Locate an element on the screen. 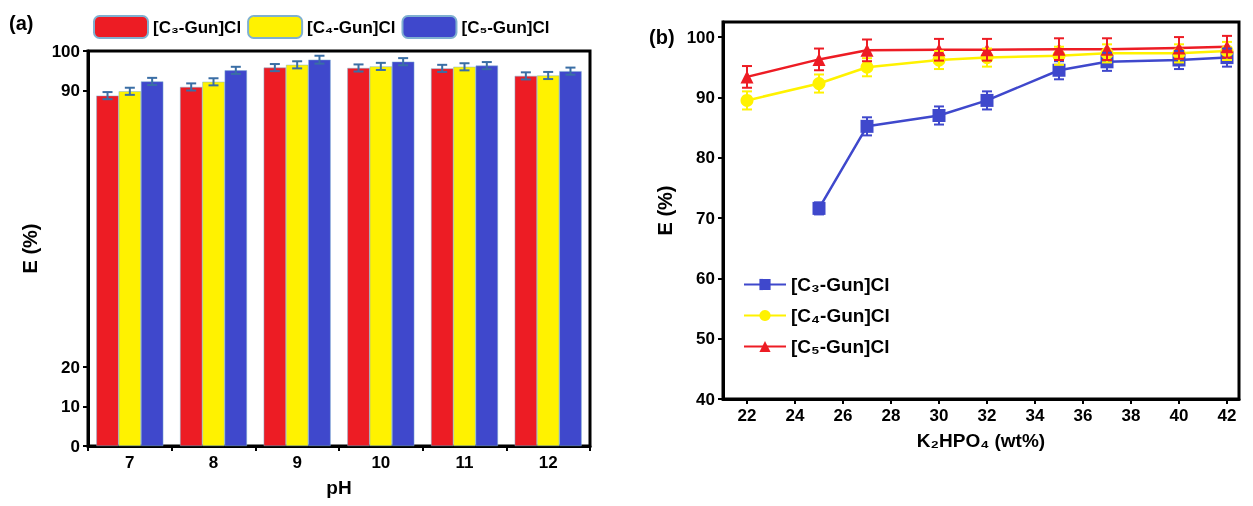 This screenshot has height=506, width=1253. x-tick-label: 34 is located at coordinates (1035, 415).